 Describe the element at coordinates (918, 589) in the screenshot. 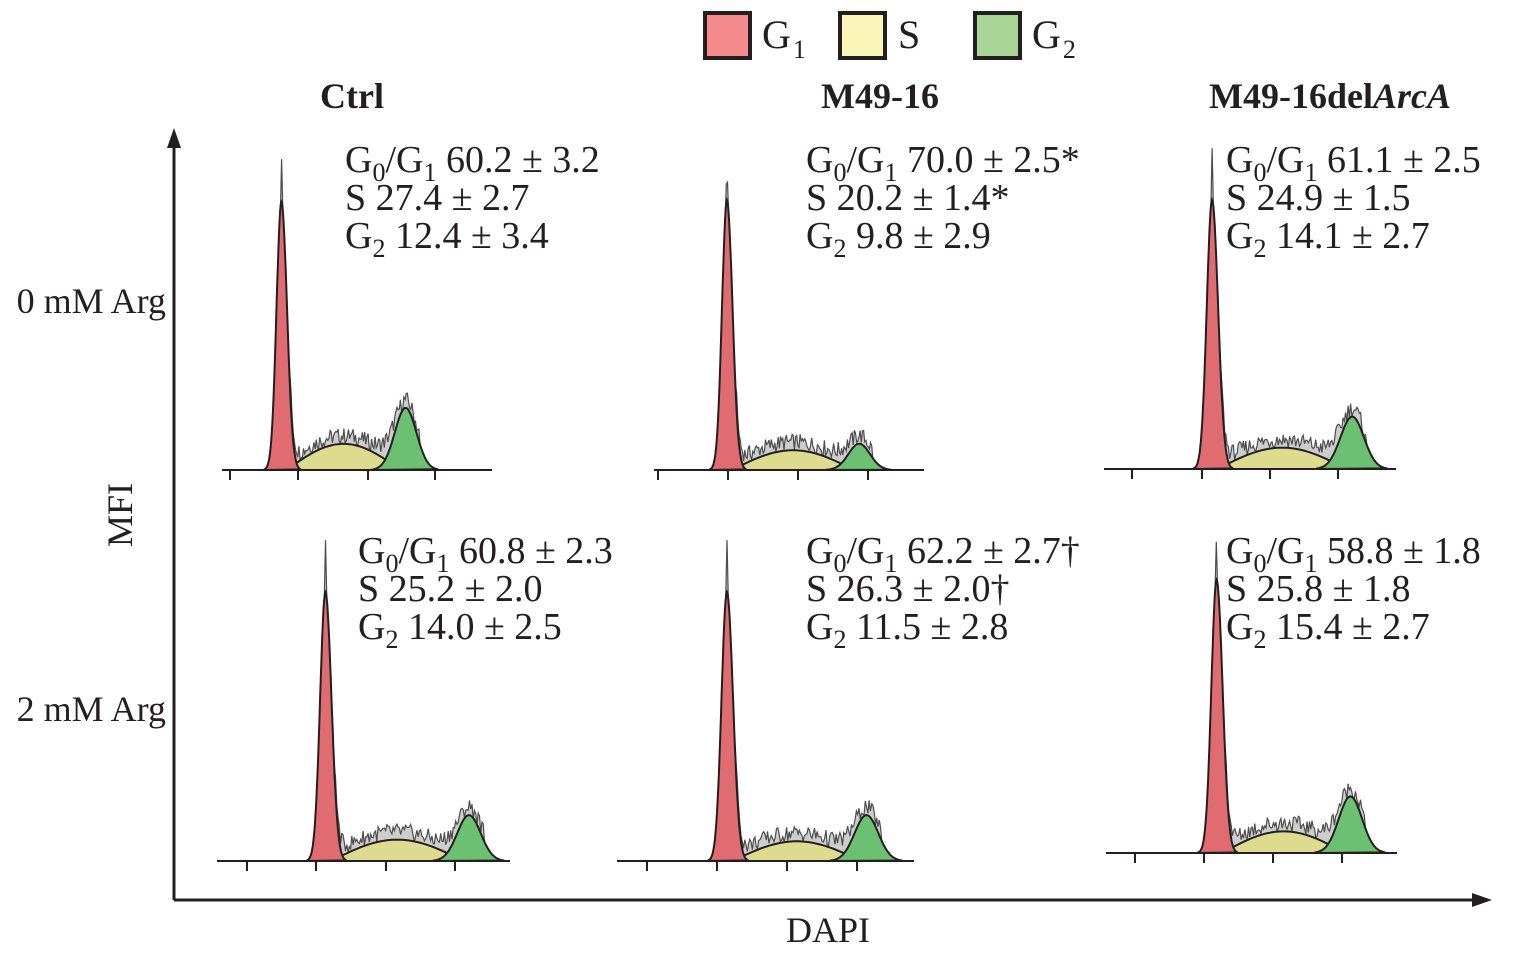

I see `stat-value: 26.3 ± 2.0†` at that location.